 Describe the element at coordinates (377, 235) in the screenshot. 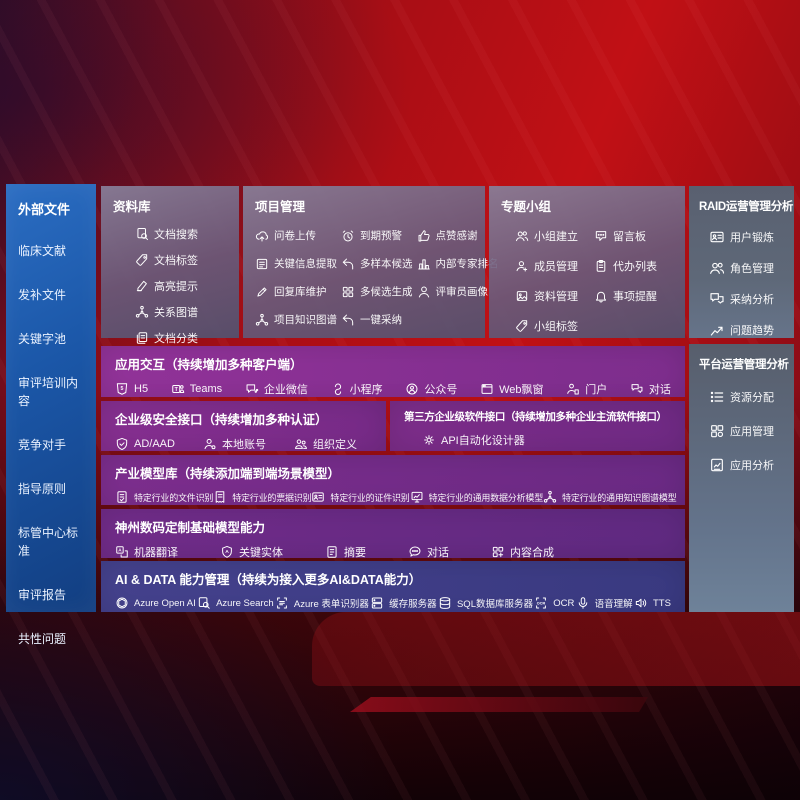

I see `panel-item: 到期预警` at that location.